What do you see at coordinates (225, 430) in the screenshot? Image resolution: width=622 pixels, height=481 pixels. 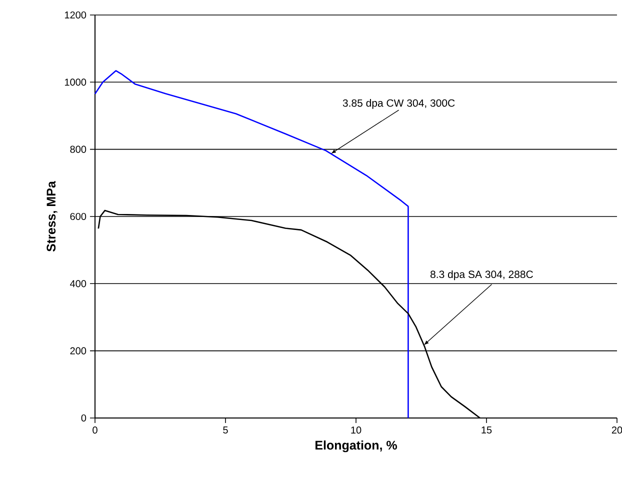 I see `x-tick-label: 5` at bounding box center [225, 430].